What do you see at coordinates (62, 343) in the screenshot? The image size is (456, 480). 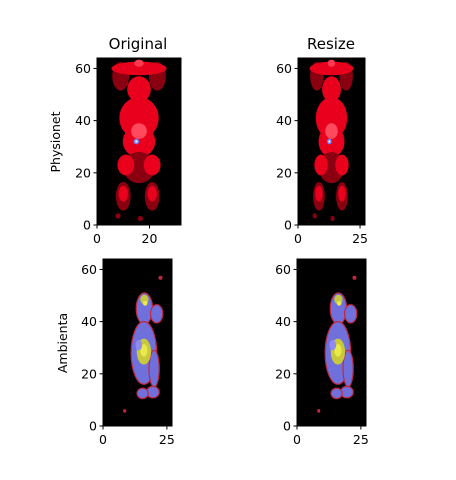 I see `row-label-ambienta: Ambienta` at bounding box center [62, 343].